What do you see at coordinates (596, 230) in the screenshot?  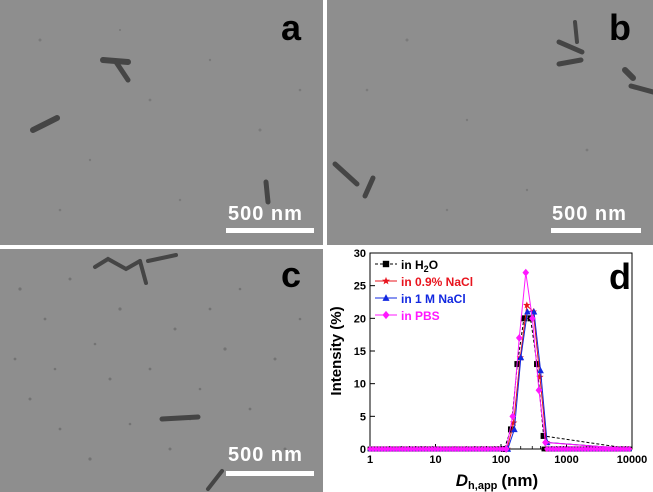 I see `scale-bar-b` at bounding box center [596, 230].